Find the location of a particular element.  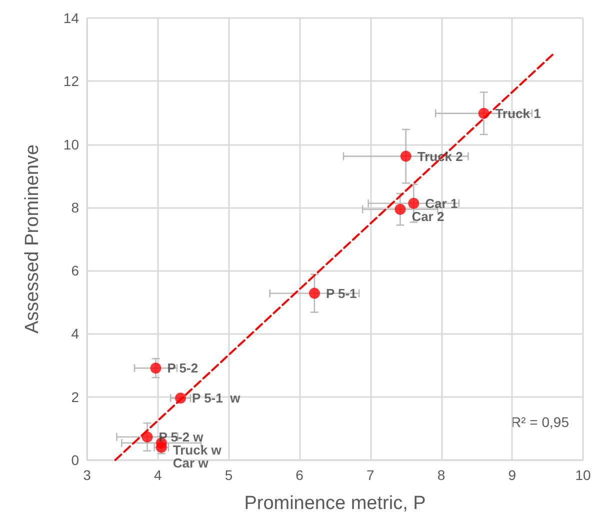

data-label: P 5-2 is located at coordinates (182, 368).